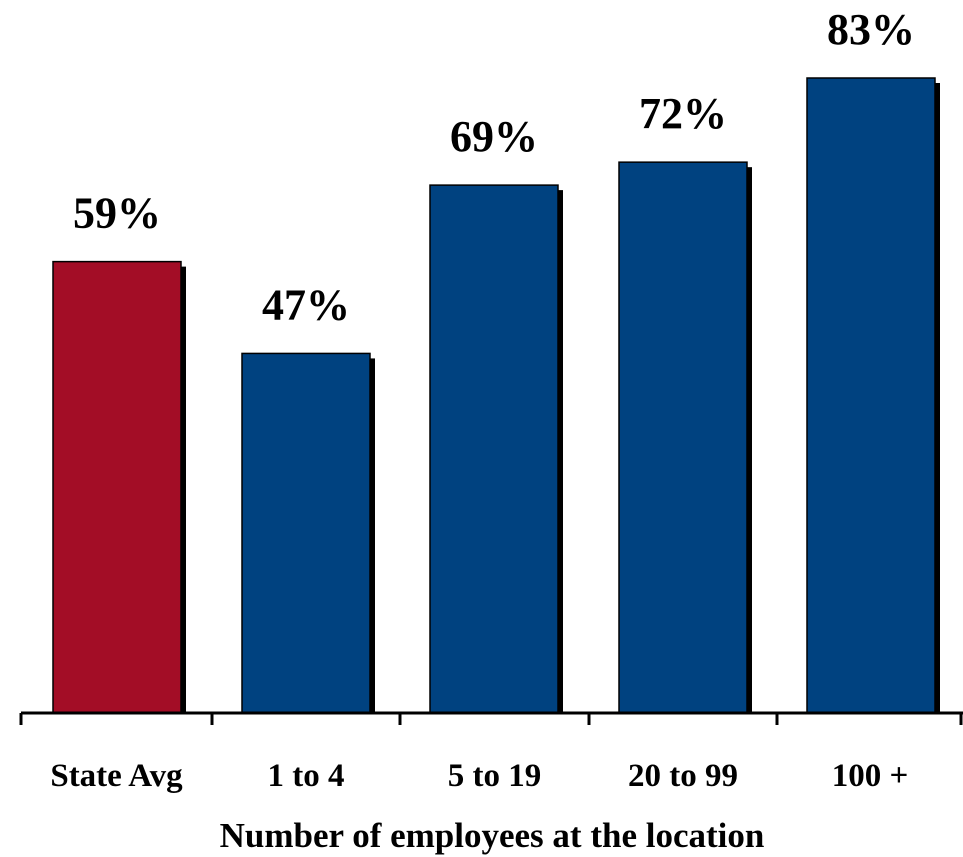 The image size is (963, 857). What do you see at coordinates (117, 213) in the screenshot?
I see `value-label: 59%` at bounding box center [117, 213].